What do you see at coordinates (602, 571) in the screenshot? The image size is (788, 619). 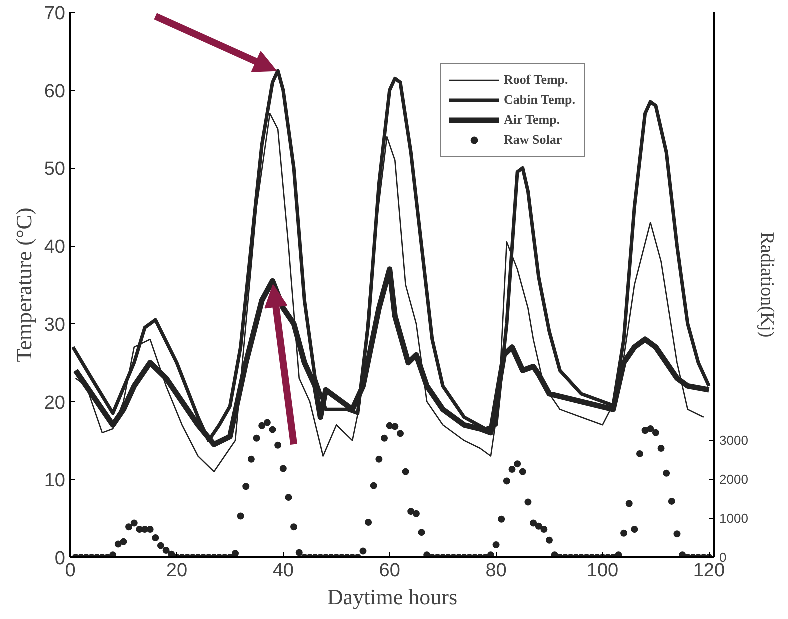 I see `x-tick-label: 100` at bounding box center [602, 571].